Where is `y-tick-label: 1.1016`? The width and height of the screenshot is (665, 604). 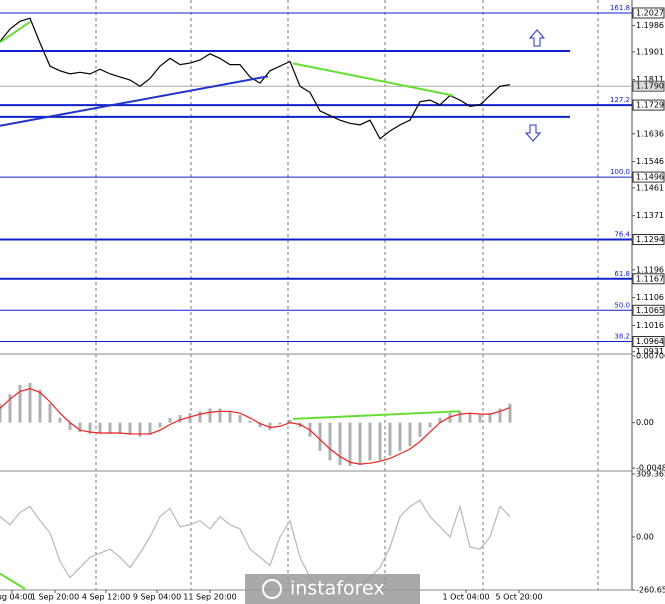
y-tick-label: 1.1016 is located at coordinates (650, 325).